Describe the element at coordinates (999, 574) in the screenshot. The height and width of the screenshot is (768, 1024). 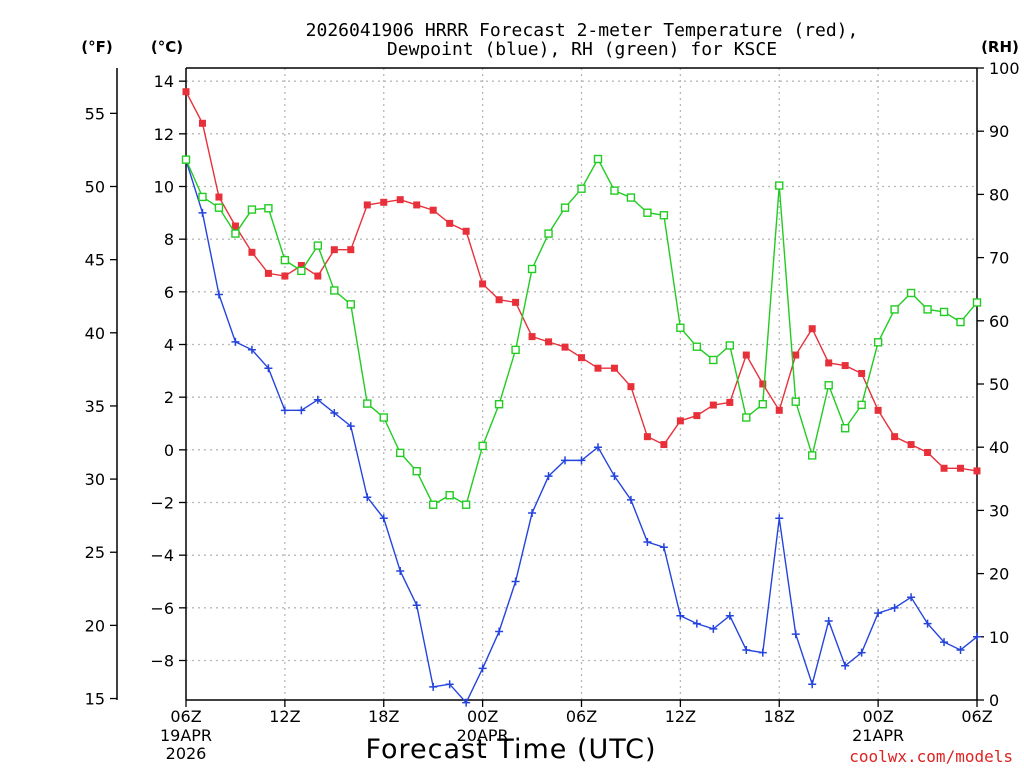
I see `rh-tick-label: 20` at that location.